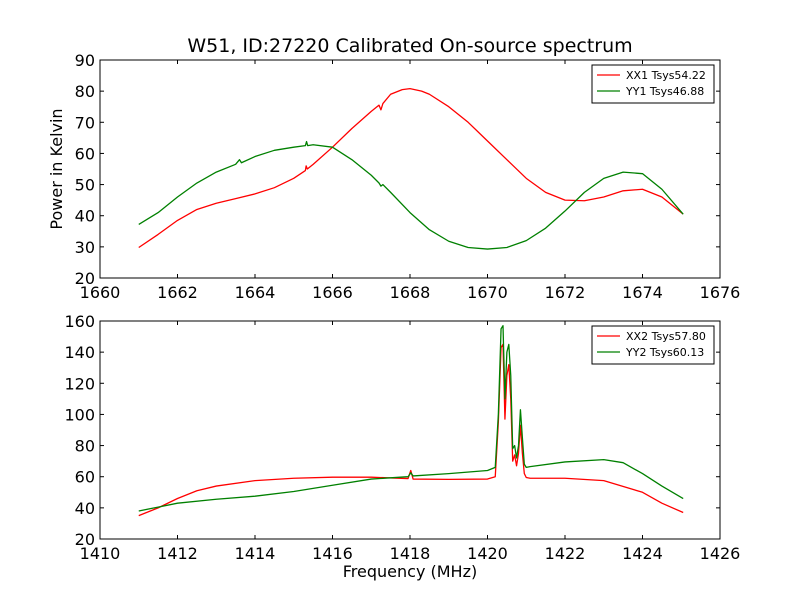  What do you see at coordinates (85, 185) in the screenshot?
I see `y-tick-label: 50` at bounding box center [85, 185].